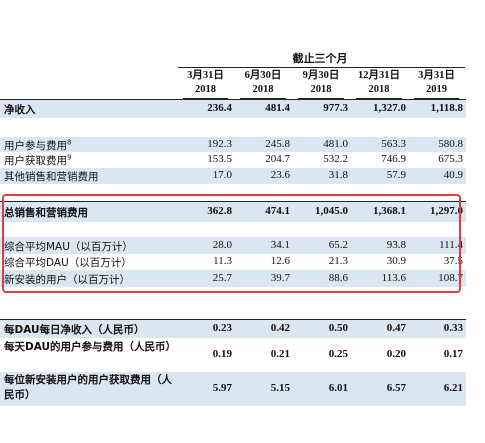  I want to click on column-date: 6月30日, so click(263, 75).